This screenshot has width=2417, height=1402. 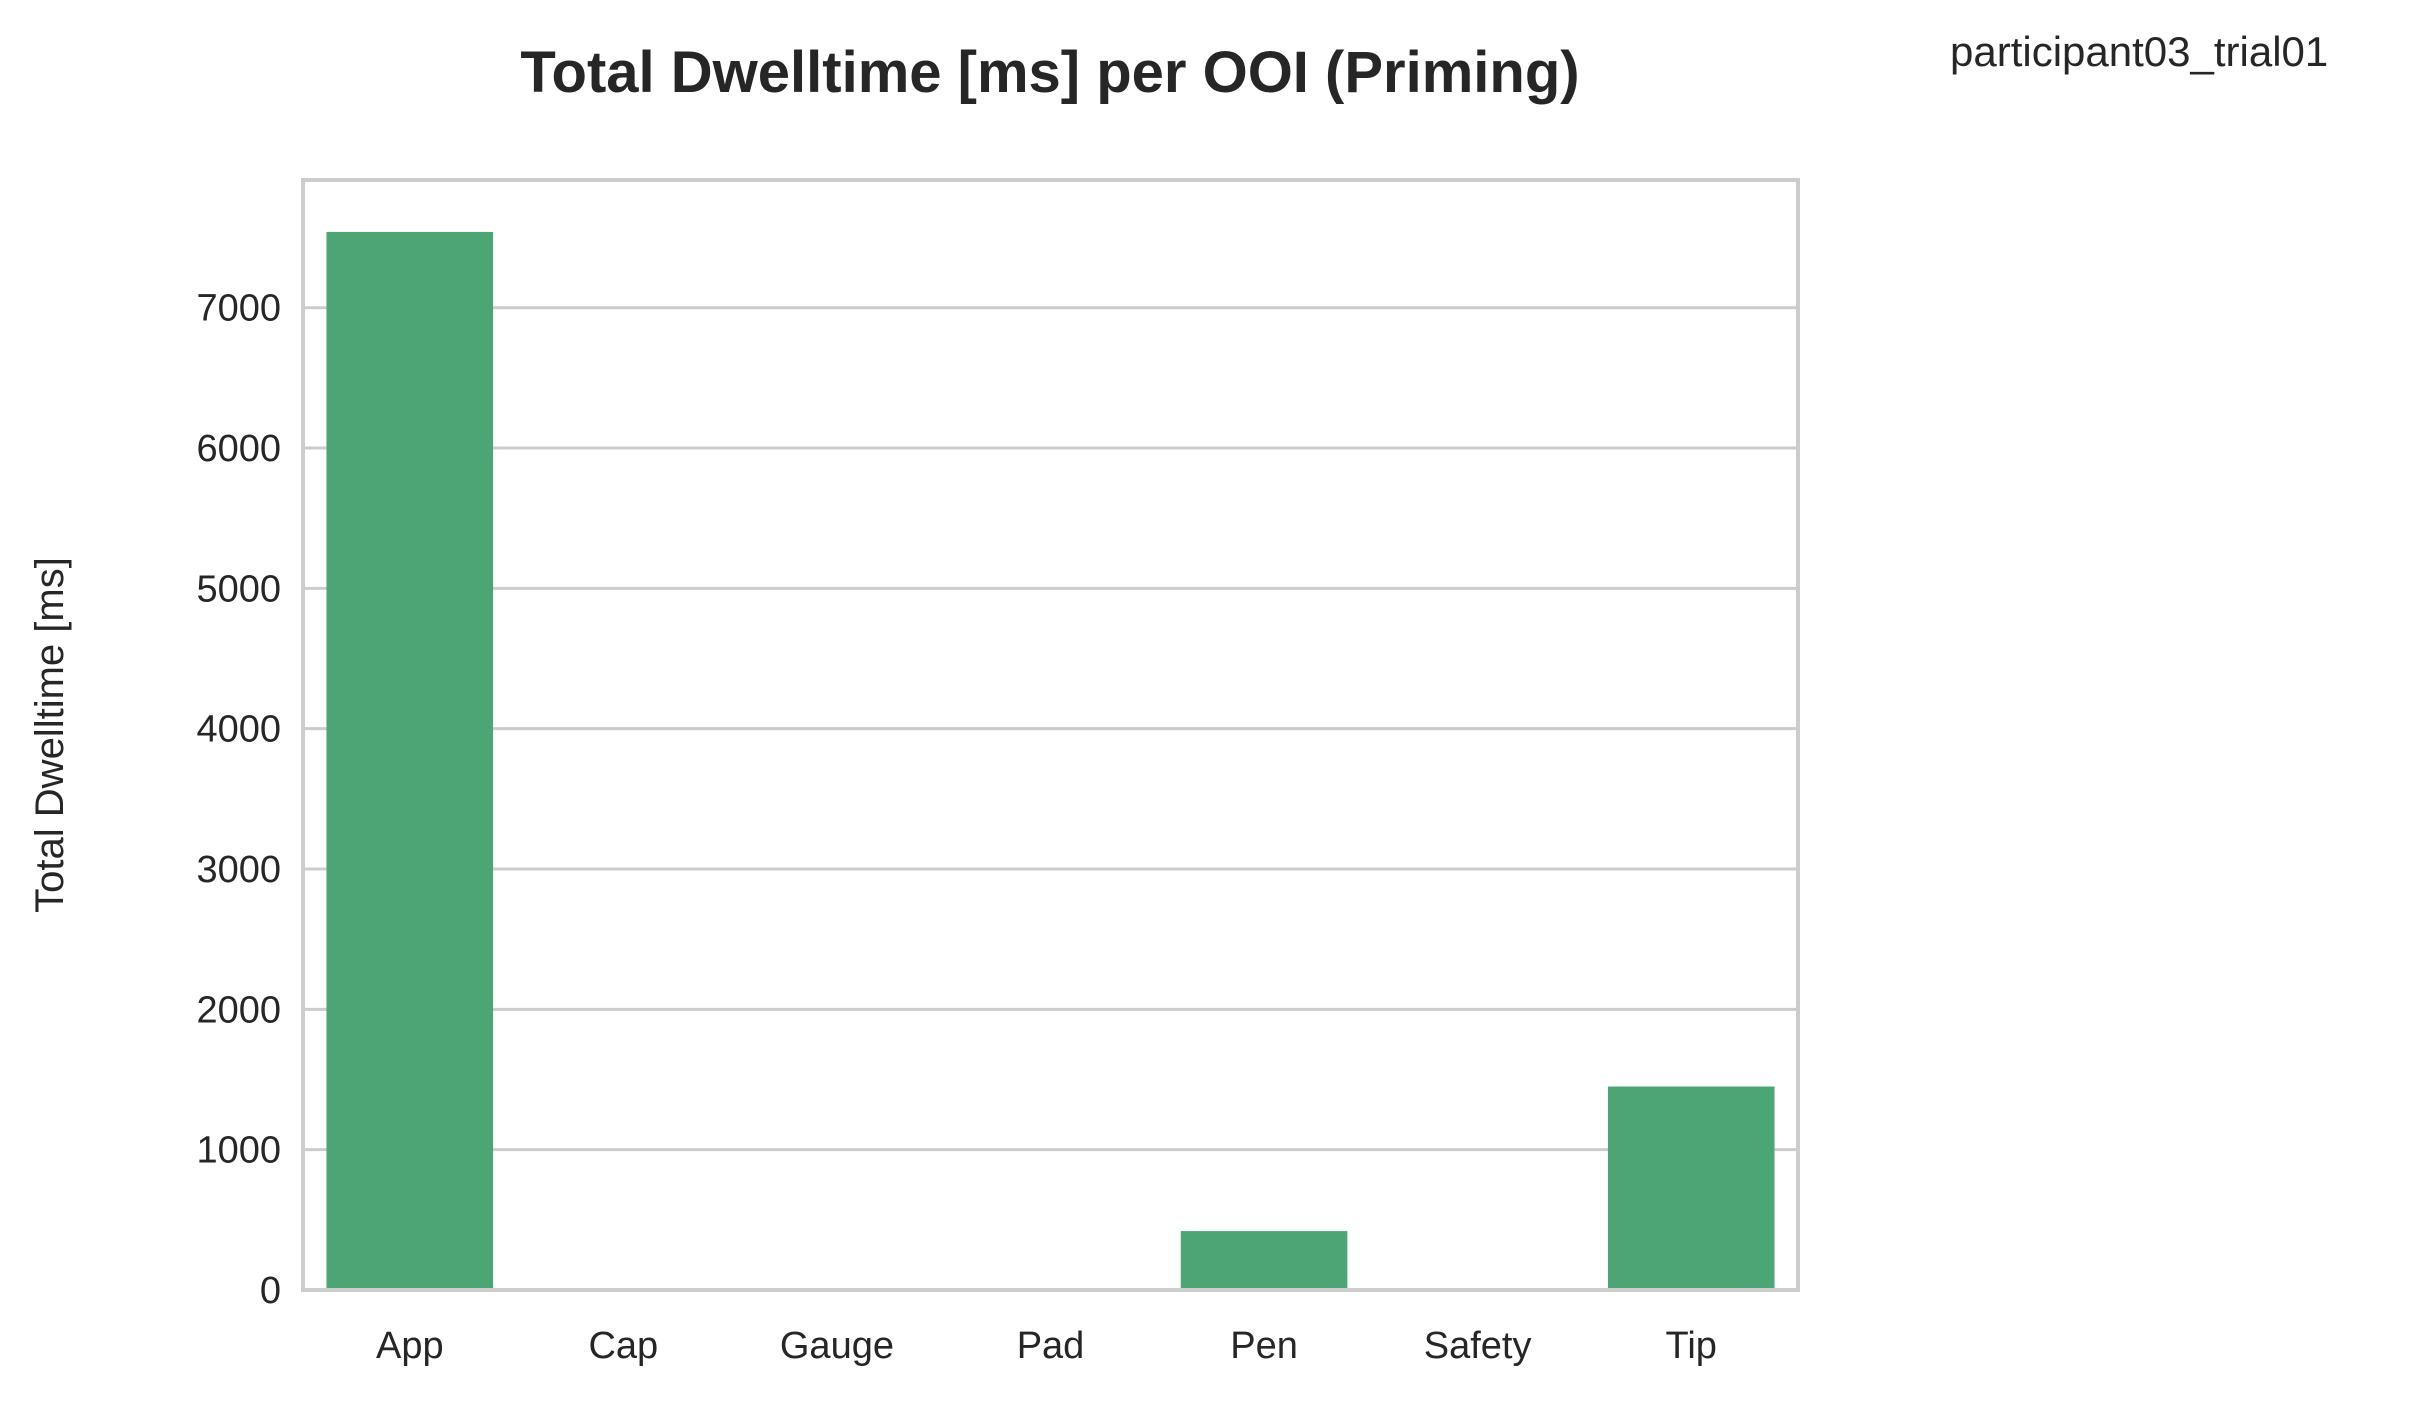 I want to click on bar-tip, so click(x=1691, y=1188).